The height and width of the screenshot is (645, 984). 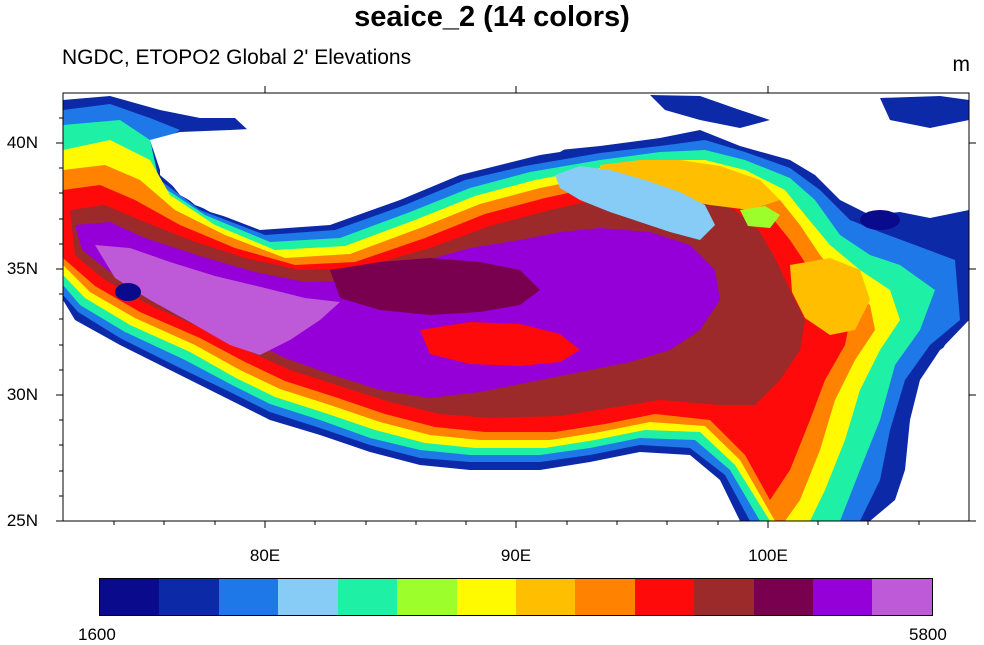 I want to click on northeast-far-blue, so click(x=924, y=112).